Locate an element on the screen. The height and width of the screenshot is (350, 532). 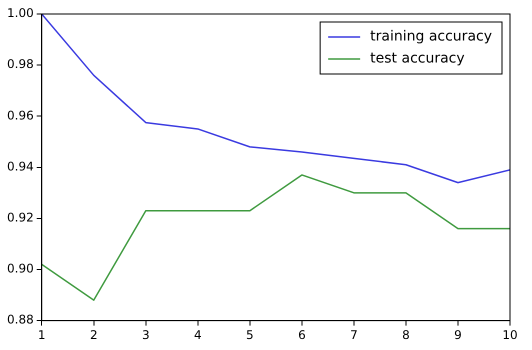
y-tick-label: 0.92 is located at coordinates (20, 217).